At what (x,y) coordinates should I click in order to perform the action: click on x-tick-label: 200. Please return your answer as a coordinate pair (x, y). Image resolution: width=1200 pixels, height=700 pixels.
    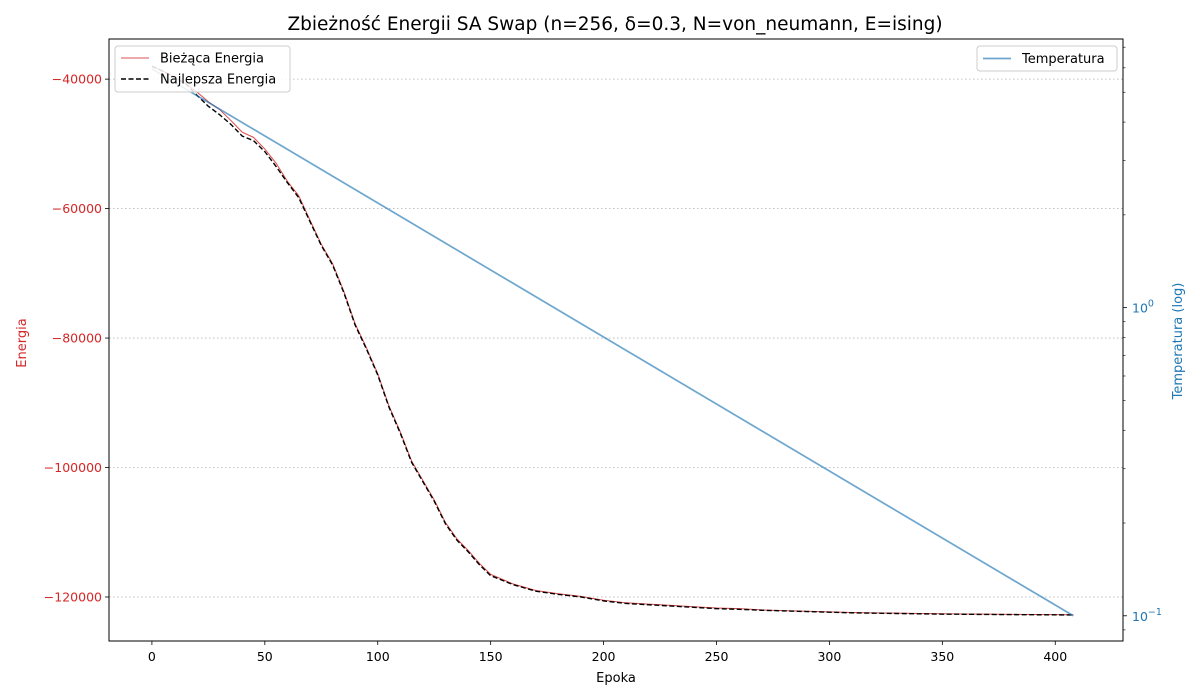
    Looking at the image, I should click on (604, 656).